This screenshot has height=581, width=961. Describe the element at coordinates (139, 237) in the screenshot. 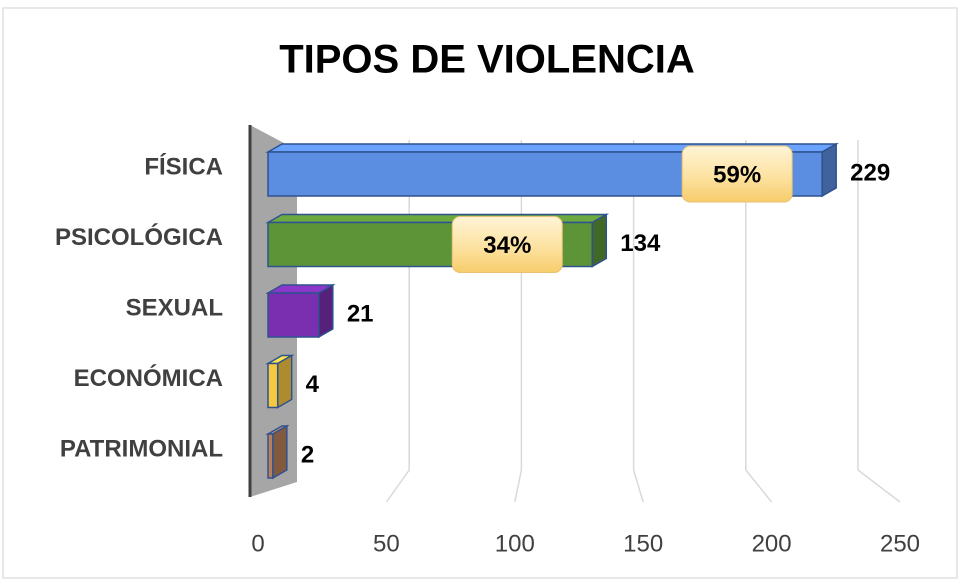

I see `y-tick-label: PSICOLÓGICA` at that location.